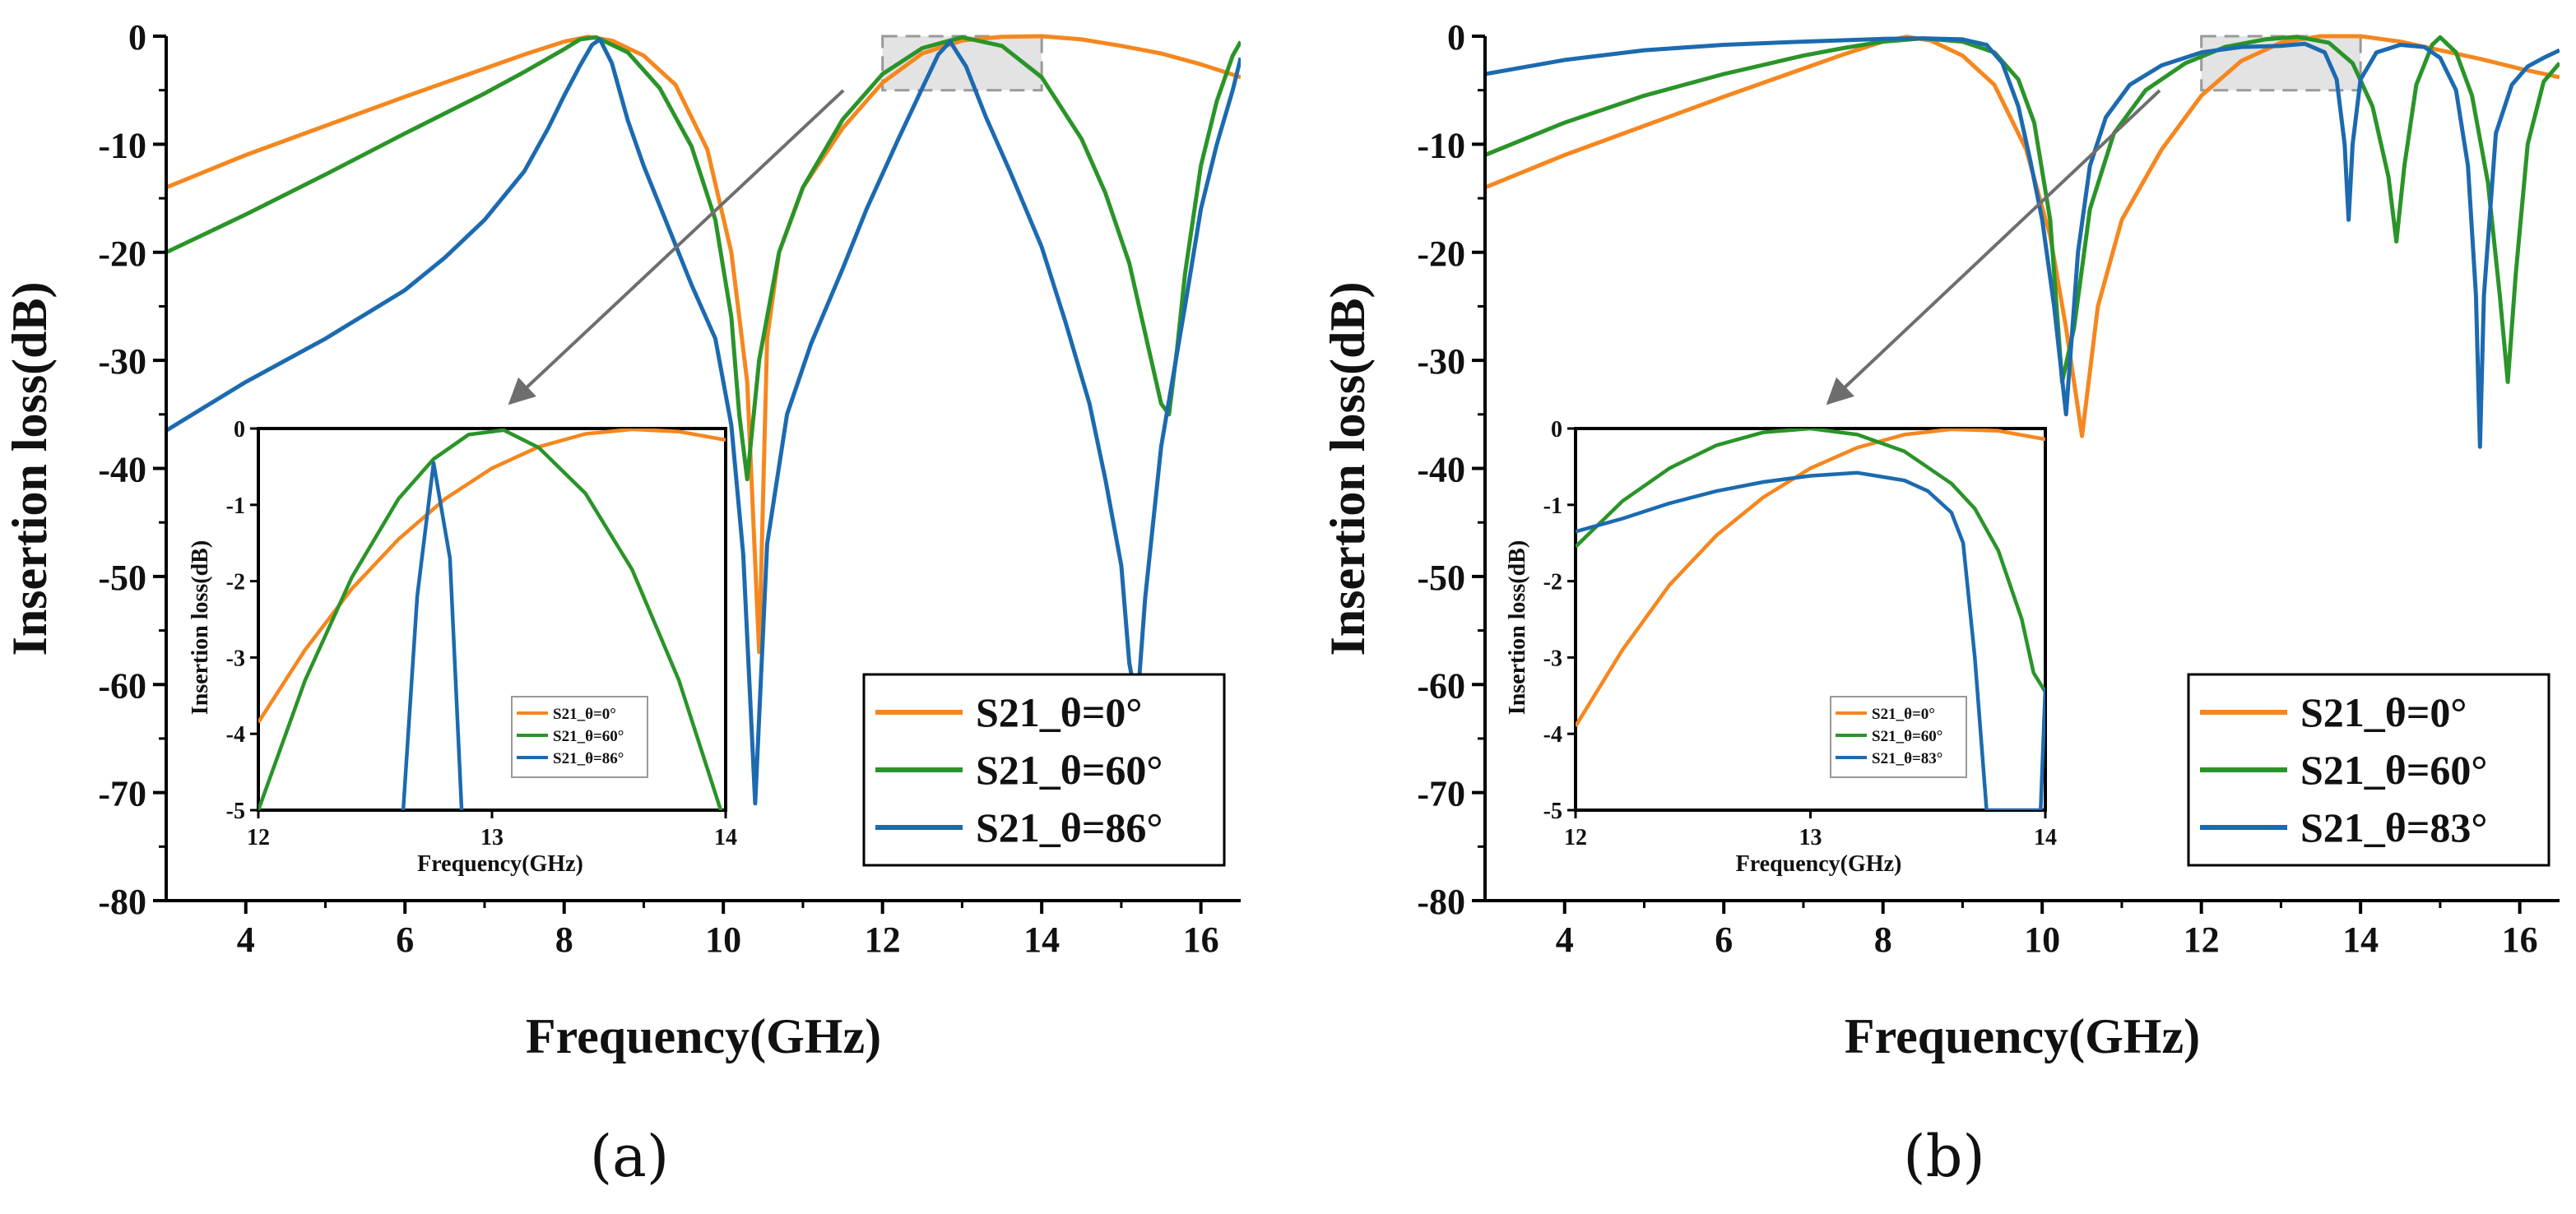 The height and width of the screenshot is (1214, 2576). I want to click on legend-label: S21_θ=83°, so click(2393, 827).